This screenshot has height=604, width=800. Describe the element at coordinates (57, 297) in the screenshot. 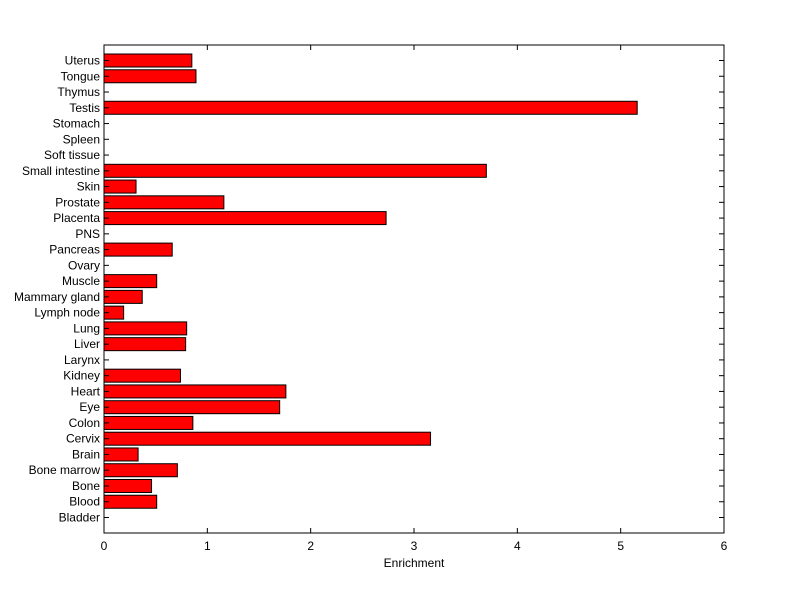

I see `y-tick-label: Mammary gland` at that location.